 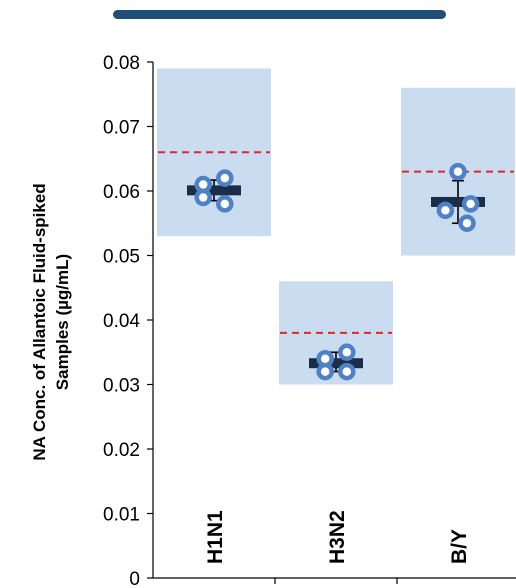 What do you see at coordinates (39, 321) in the screenshot?
I see `y-axis-title-line-1: NA Conc. of Allantoic Fluid-spiked` at bounding box center [39, 321].